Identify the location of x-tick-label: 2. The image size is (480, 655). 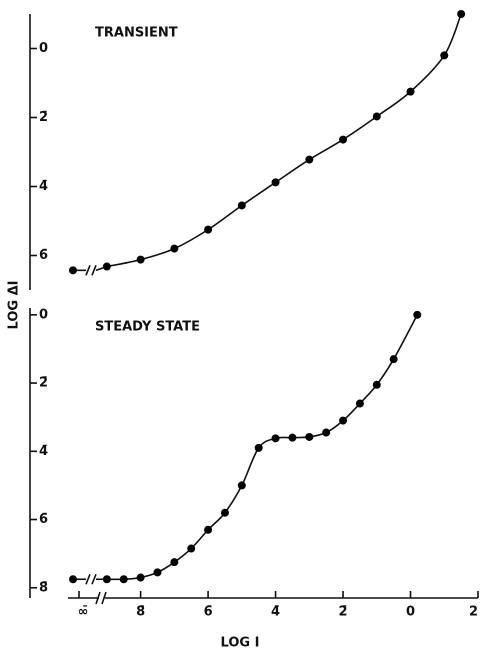
(473, 612).